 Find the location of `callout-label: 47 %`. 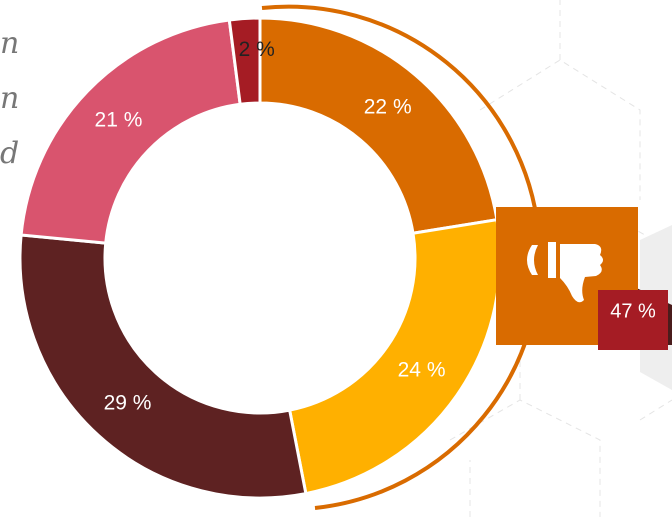

callout-label: 47 % is located at coordinates (633, 311).